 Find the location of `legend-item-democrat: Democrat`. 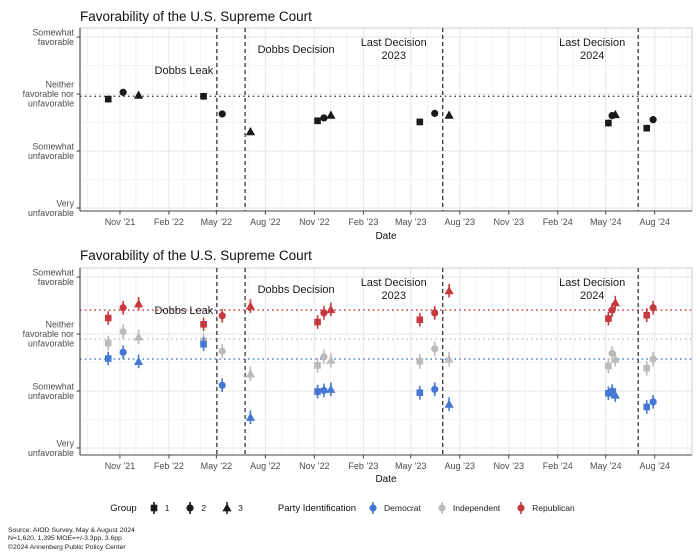

legend-item-democrat: Democrat is located at coordinates (394, 508).